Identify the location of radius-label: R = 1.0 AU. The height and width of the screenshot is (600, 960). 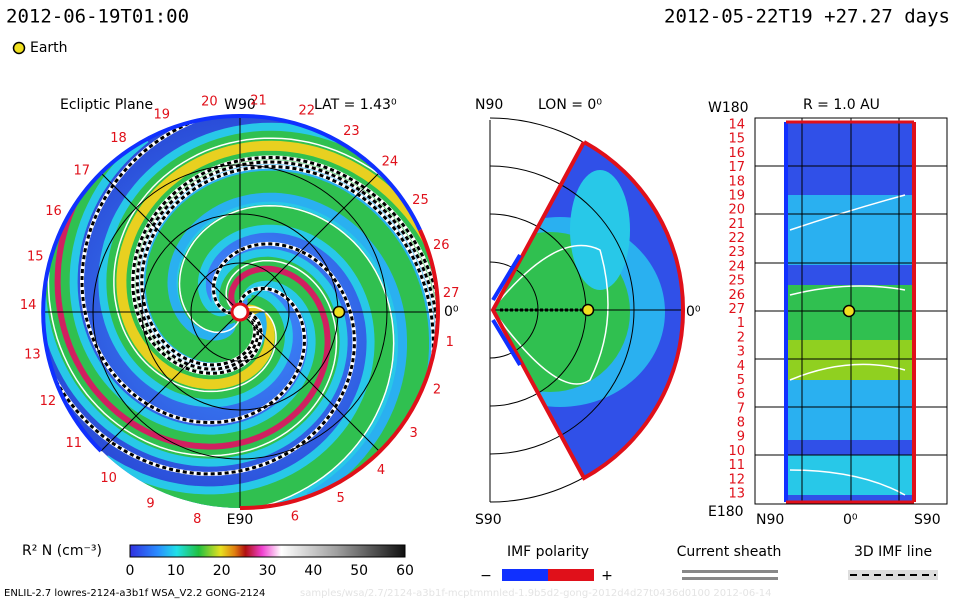
(841, 105).